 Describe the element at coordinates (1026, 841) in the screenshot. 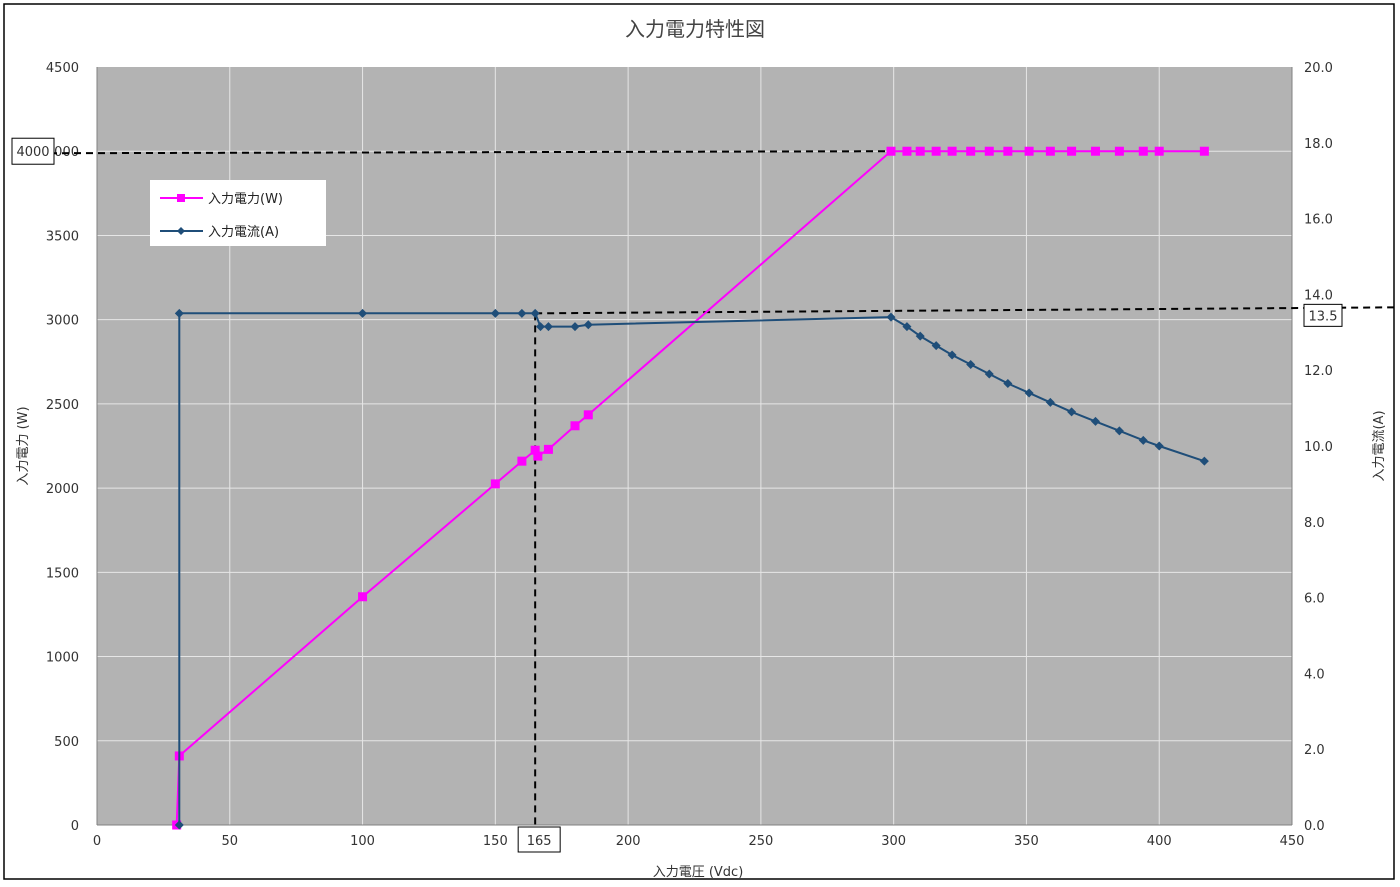

I see `x-tick-label: 350` at that location.